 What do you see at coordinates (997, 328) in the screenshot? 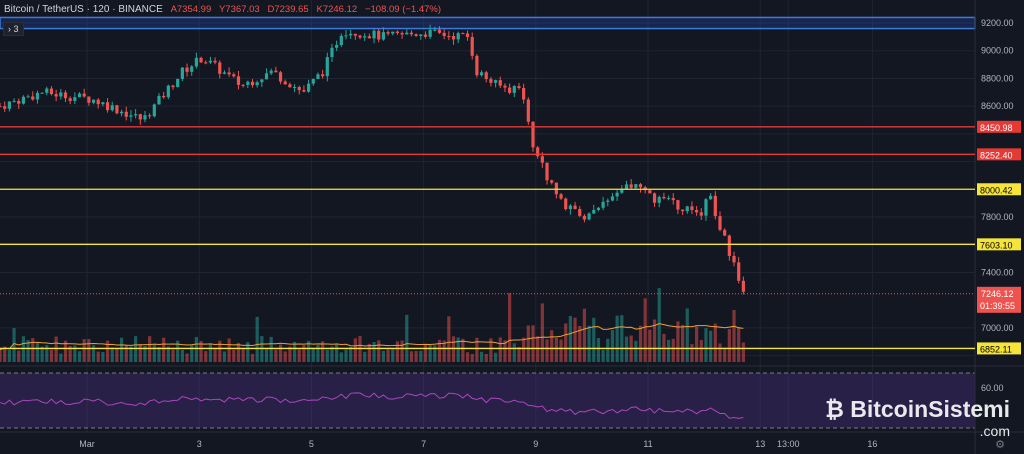
I see `y-tick-label: 7000.00` at bounding box center [997, 328].